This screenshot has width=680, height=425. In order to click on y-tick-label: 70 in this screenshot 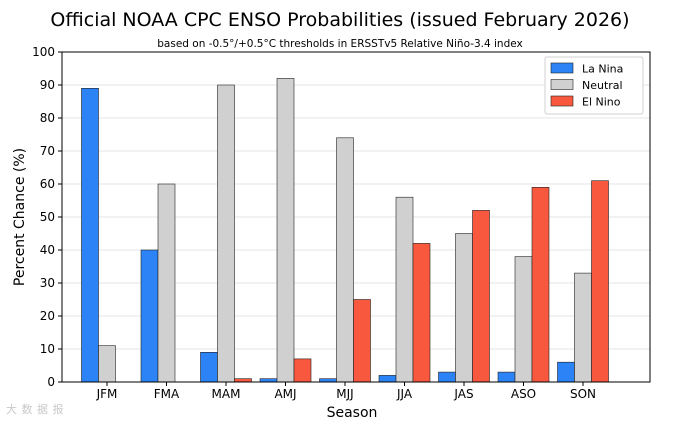, I will do `click(47, 151)`.